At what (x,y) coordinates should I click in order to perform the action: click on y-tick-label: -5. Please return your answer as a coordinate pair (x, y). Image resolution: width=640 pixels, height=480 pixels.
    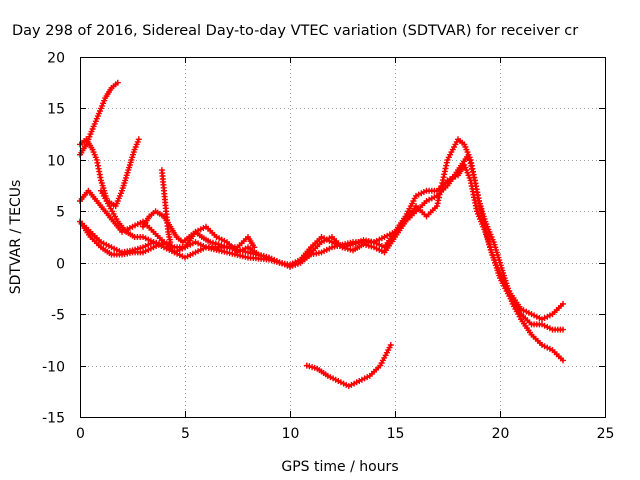
    Looking at the image, I should click on (58, 316).